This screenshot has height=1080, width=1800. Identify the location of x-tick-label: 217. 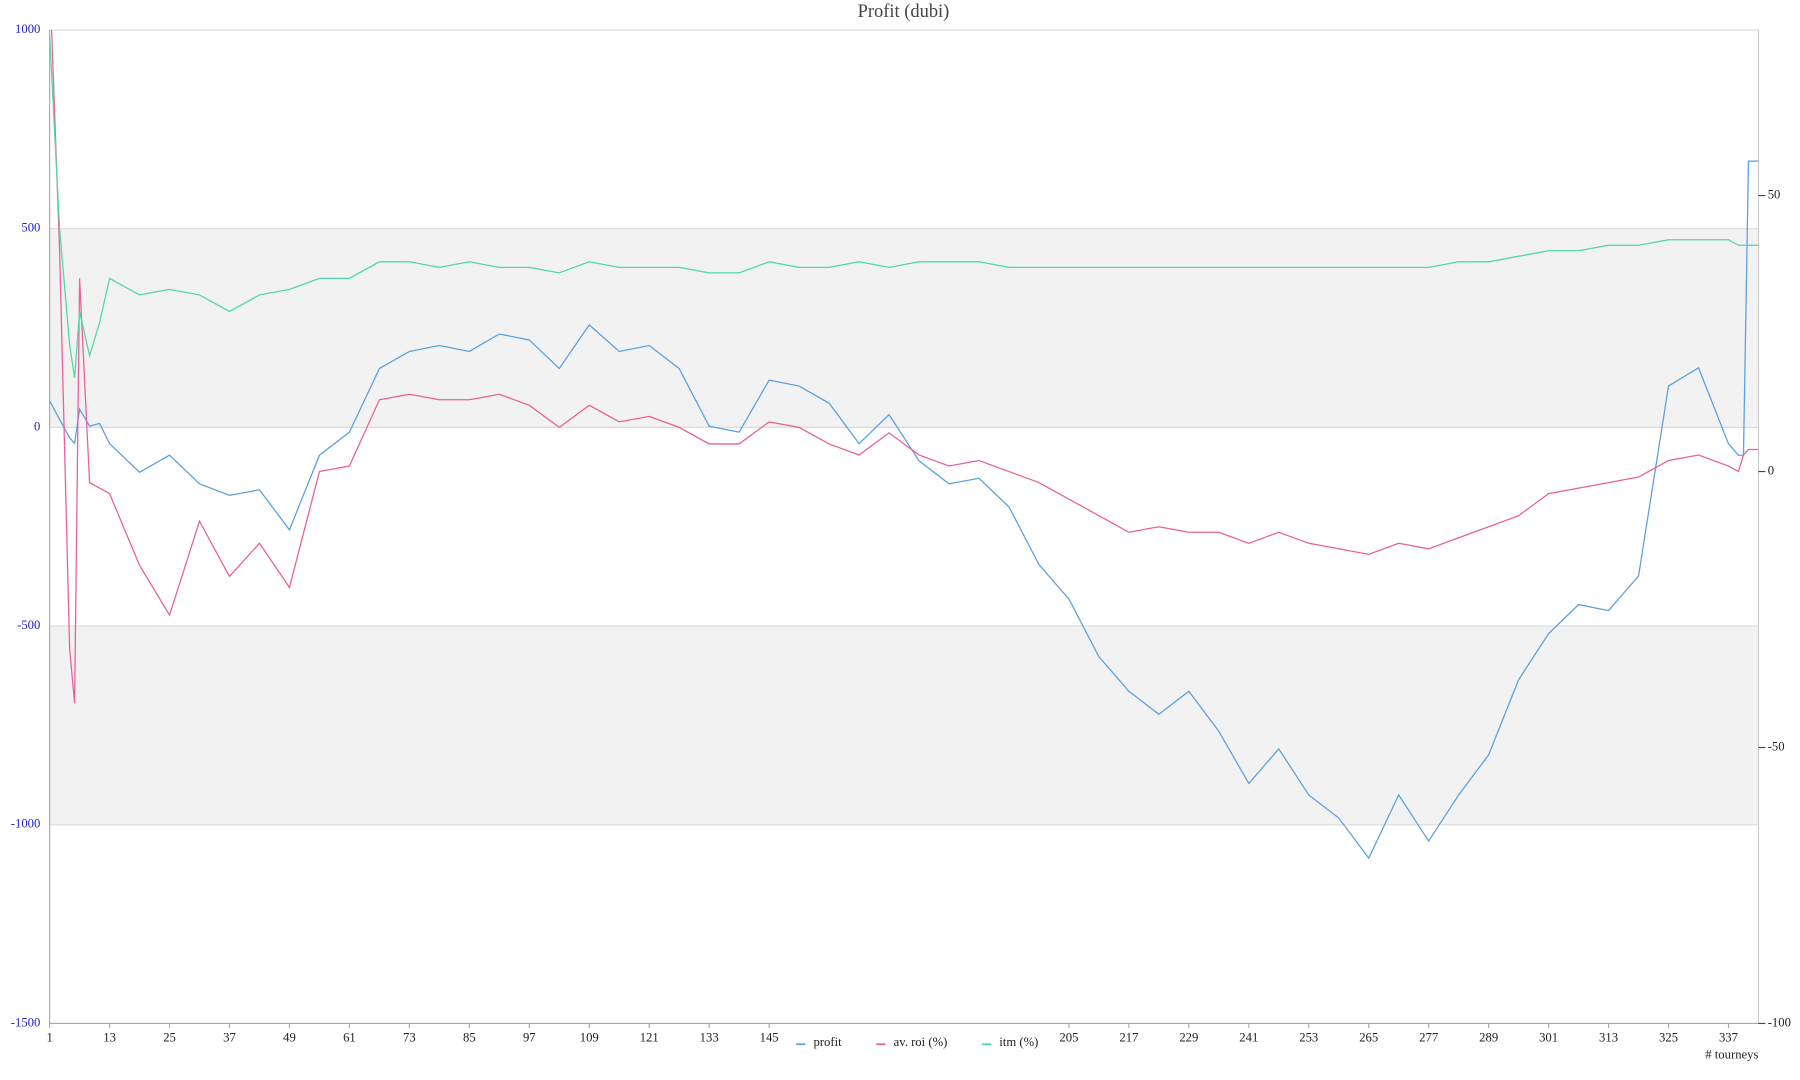
(1128, 1037).